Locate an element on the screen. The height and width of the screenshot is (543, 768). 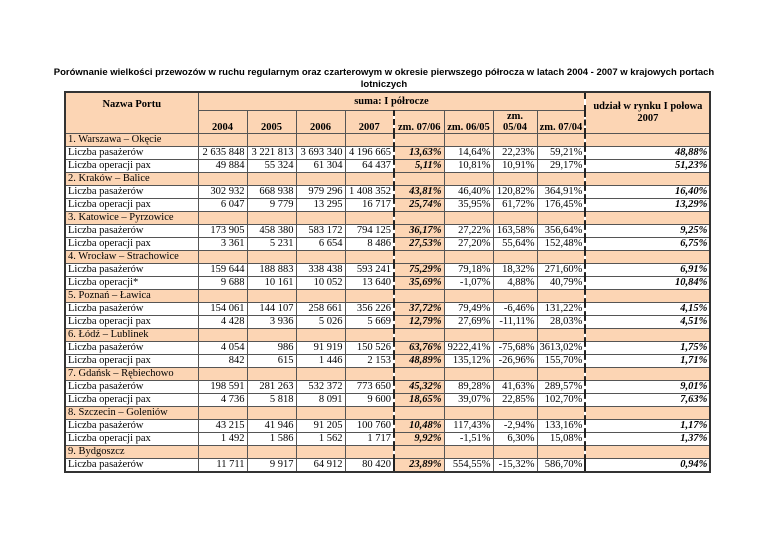
value-cell: 1 562 is located at coordinates (320, 439).